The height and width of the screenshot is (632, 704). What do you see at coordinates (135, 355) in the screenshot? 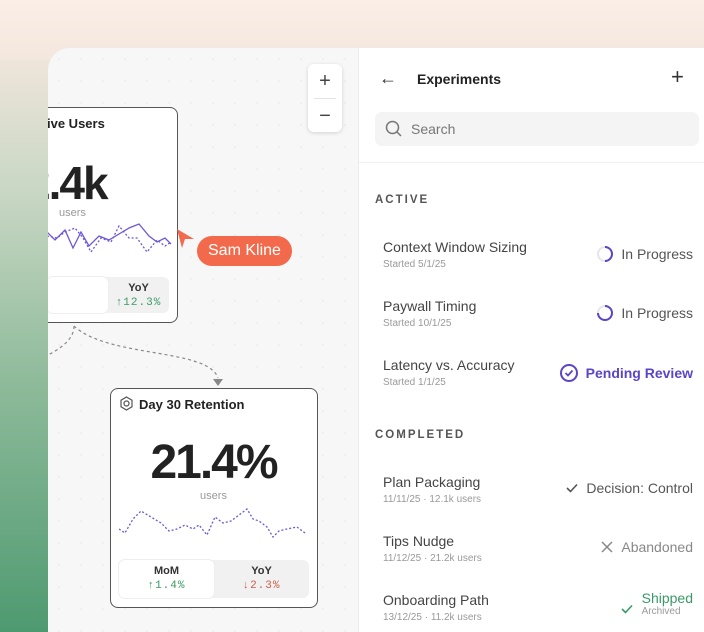
I see `connector-edges` at bounding box center [135, 355].